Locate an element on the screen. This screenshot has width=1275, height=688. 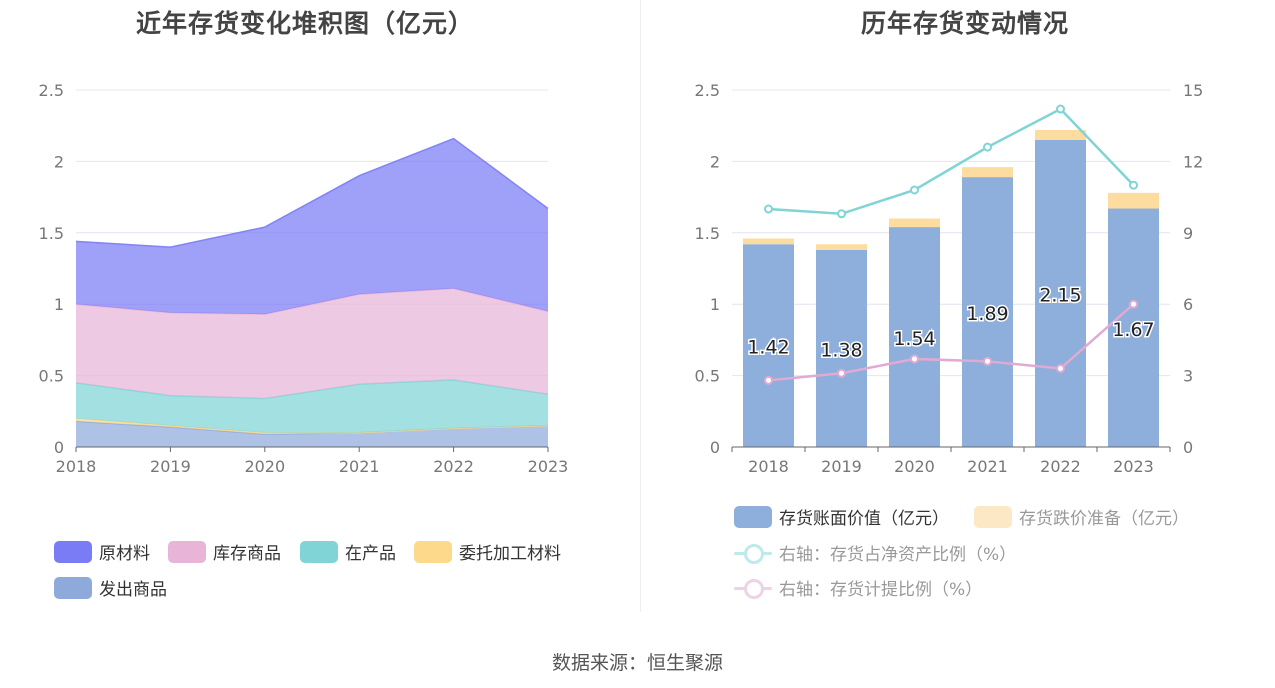
right-x-tick-label: 2022 is located at coordinates (1060, 466).